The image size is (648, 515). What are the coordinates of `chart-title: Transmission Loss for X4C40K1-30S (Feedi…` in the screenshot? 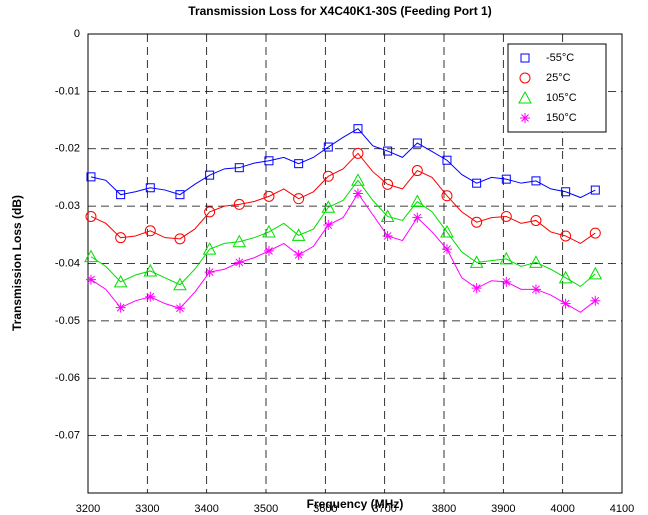 It's located at (339, 11).